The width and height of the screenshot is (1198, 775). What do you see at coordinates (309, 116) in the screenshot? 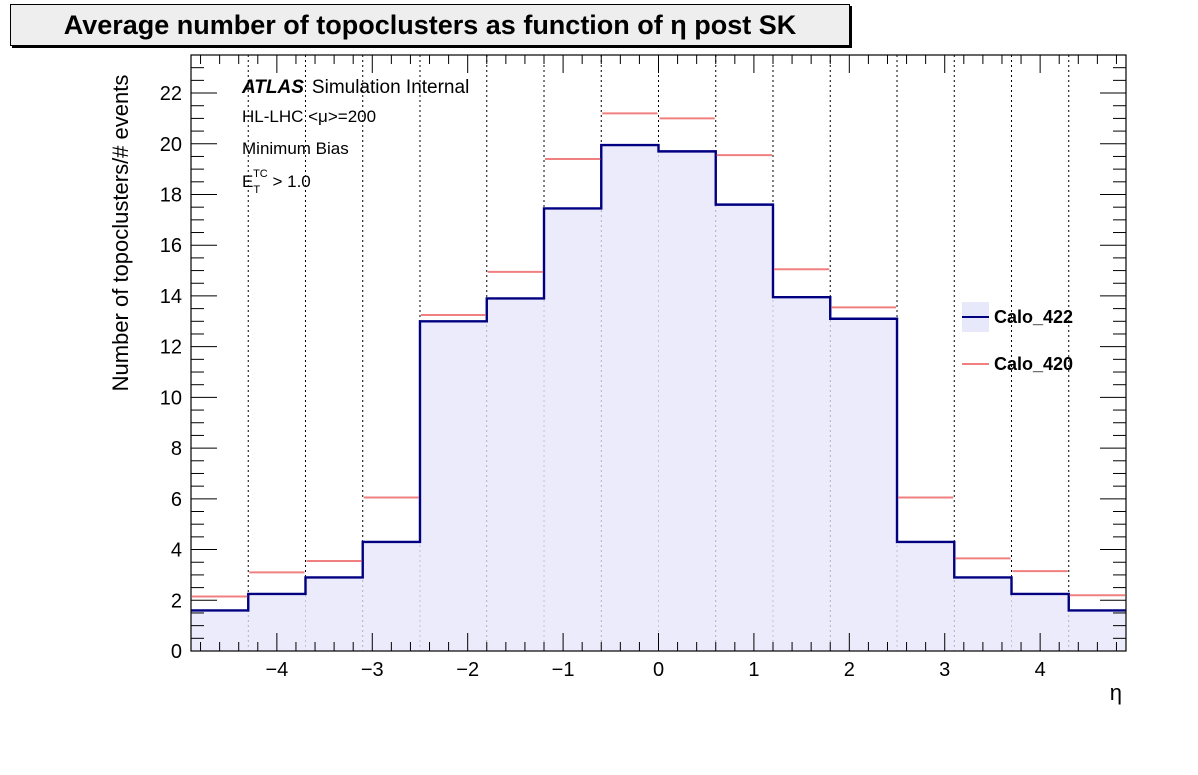
I see `pileup-label: HL-LHC <μ>=200` at bounding box center [309, 116].